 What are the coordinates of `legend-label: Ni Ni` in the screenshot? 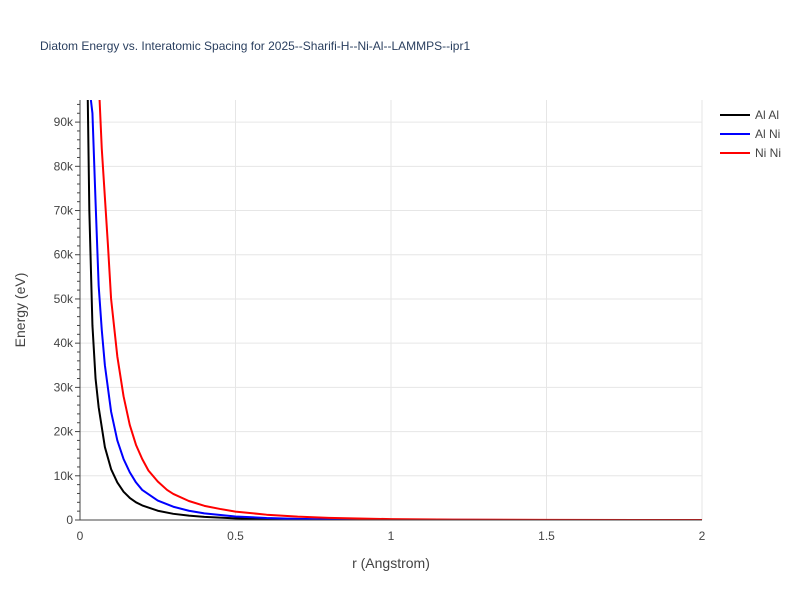 It's located at (768, 153).